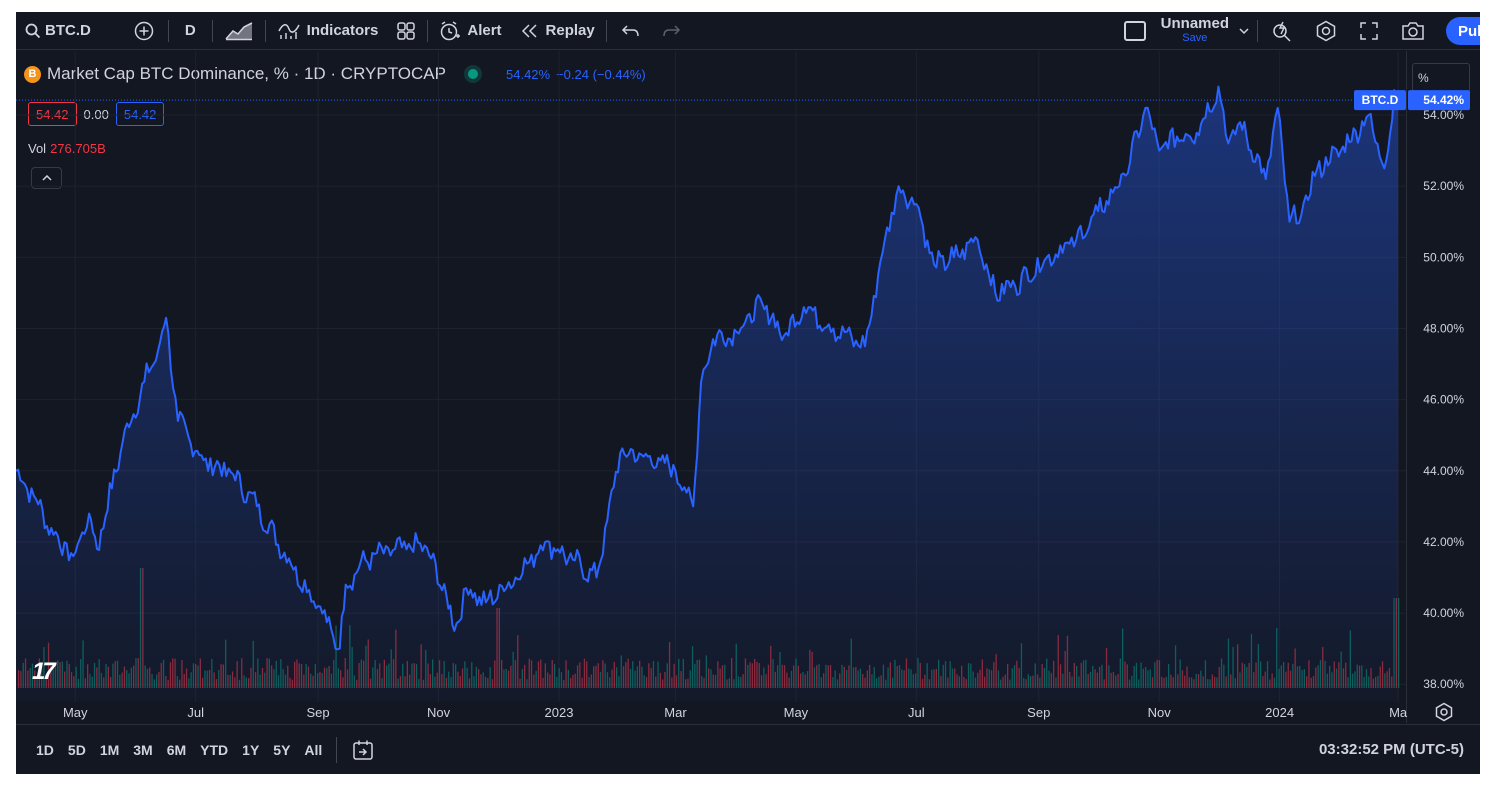 Image resolution: width=1496 pixels, height=786 pixels. Describe the element at coordinates (96, 114) in the screenshot. I see `spread-value: 0.00` at that location.